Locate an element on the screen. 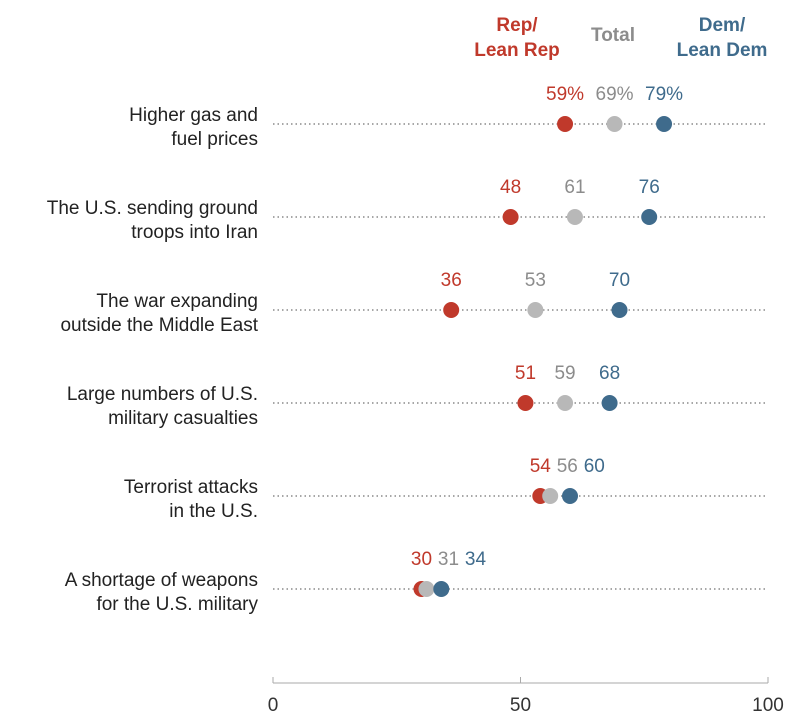 The height and width of the screenshot is (717, 794). value-label-dem: 70 is located at coordinates (619, 280).